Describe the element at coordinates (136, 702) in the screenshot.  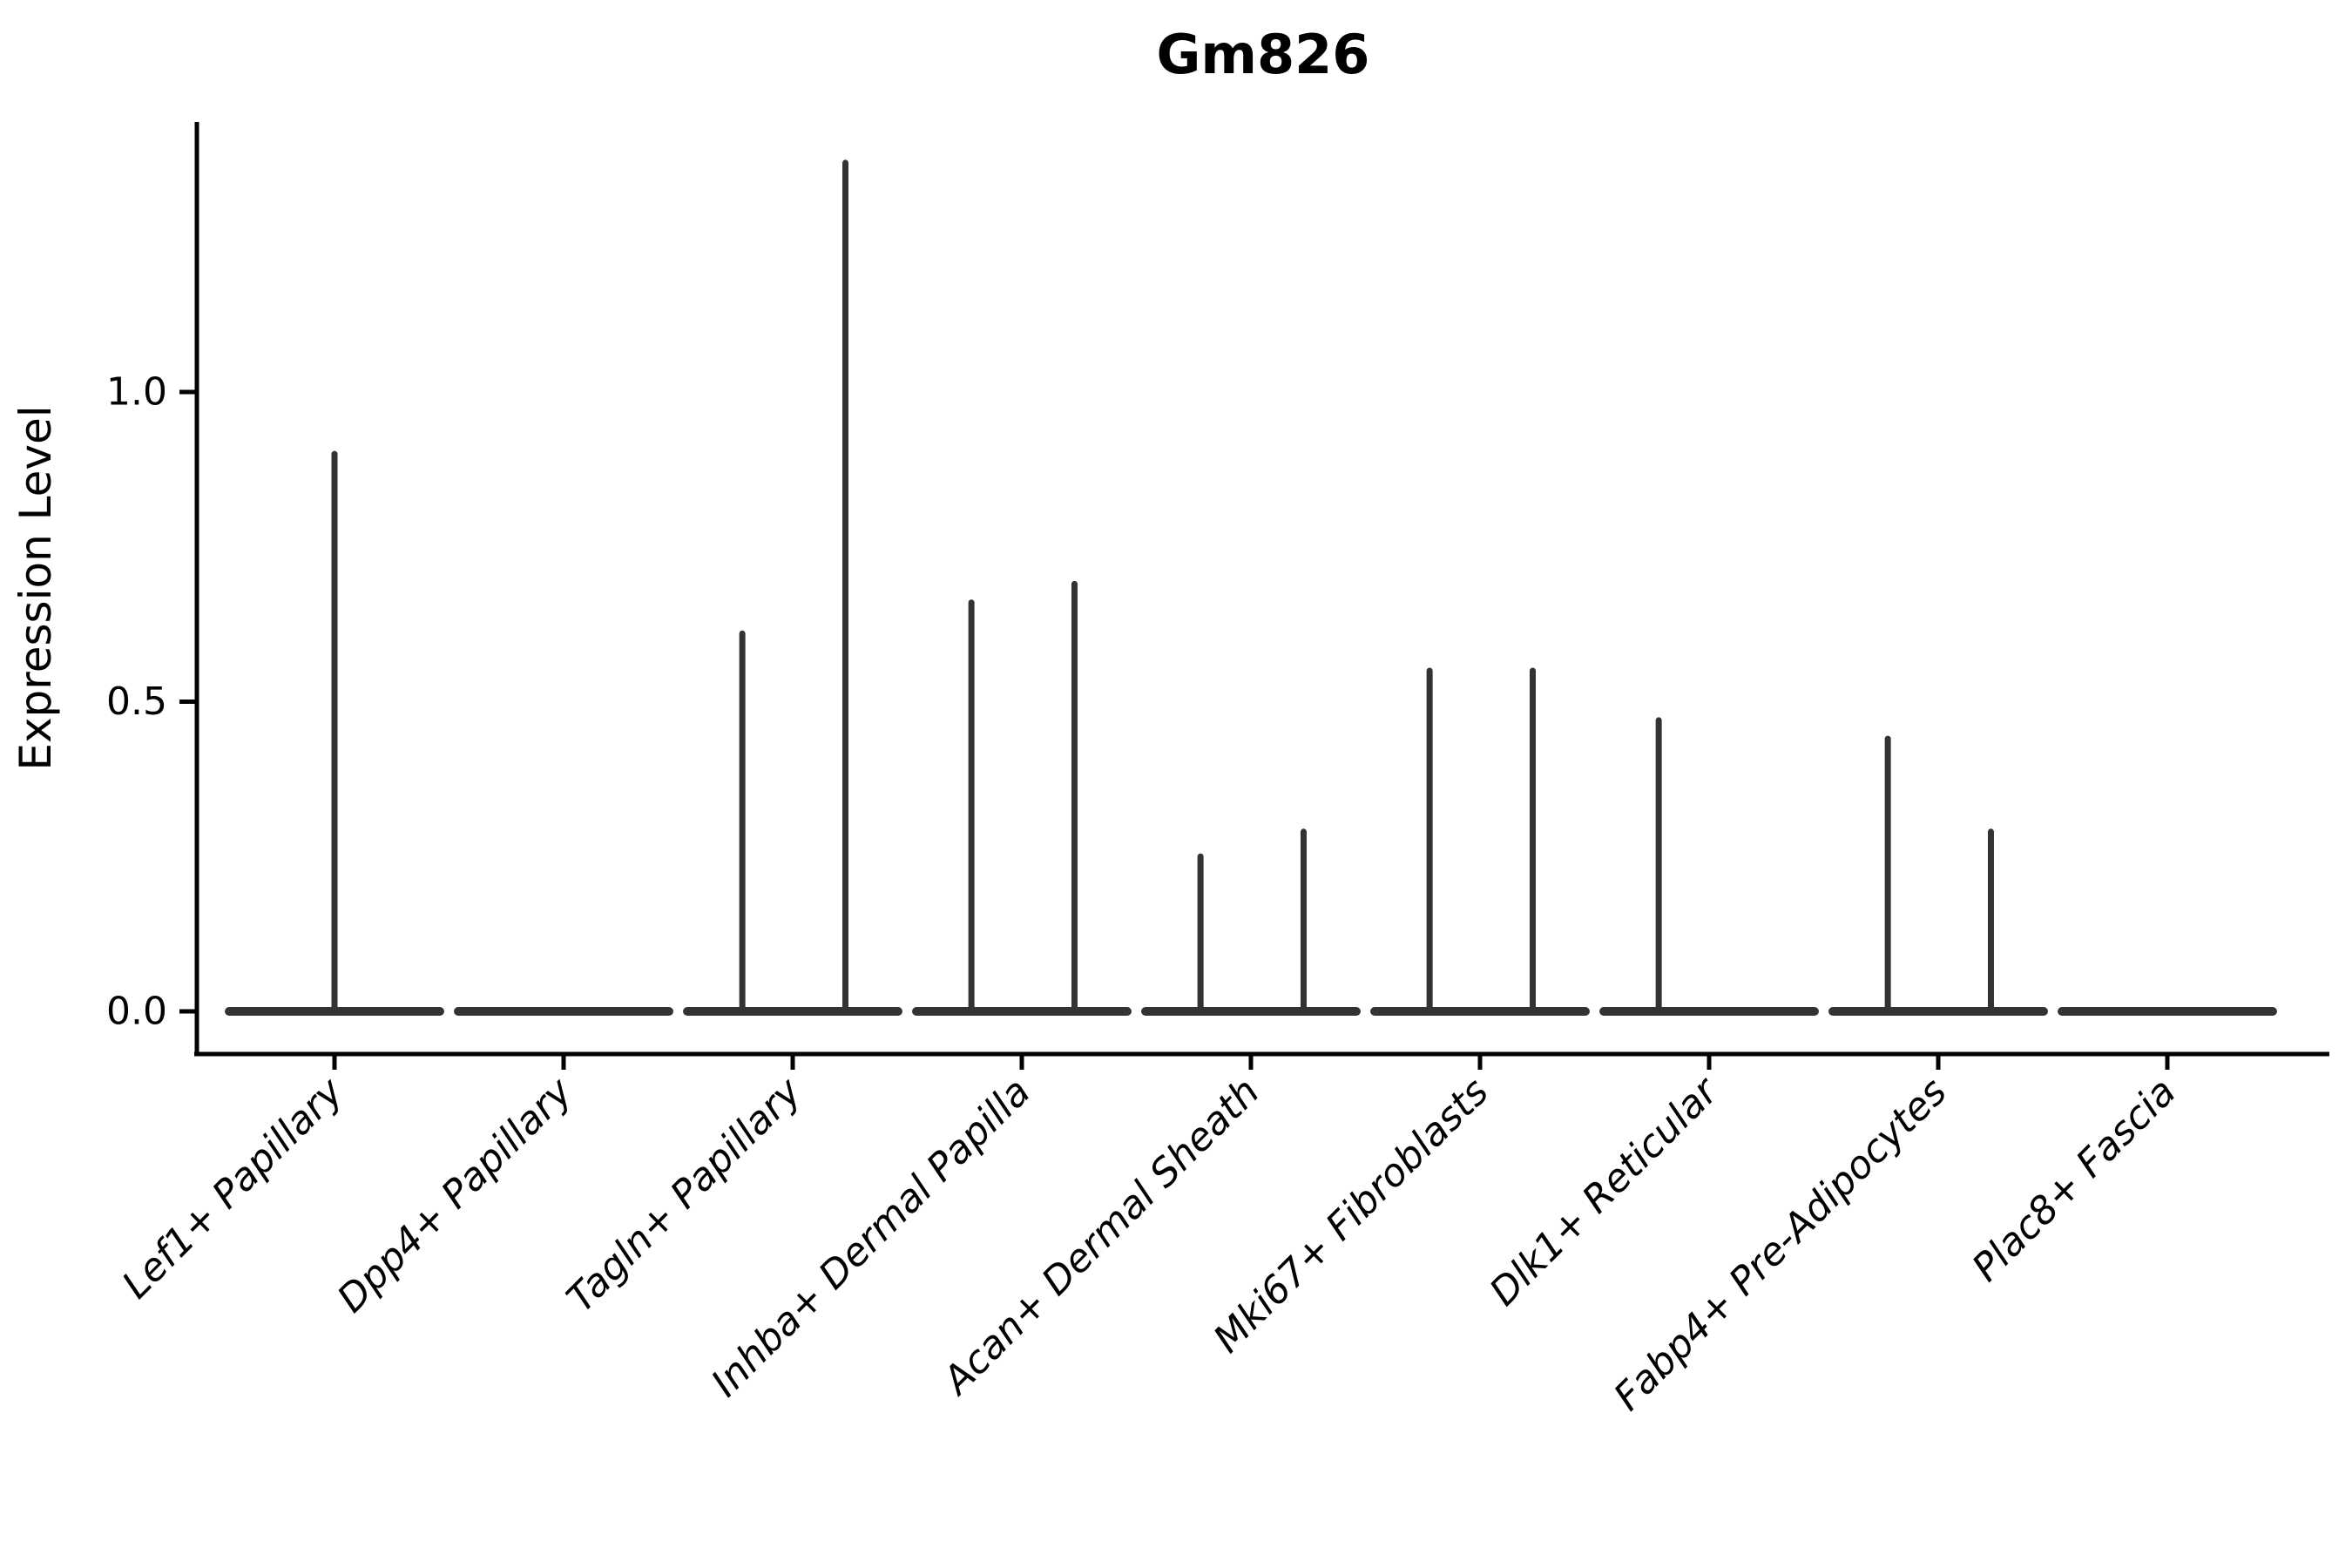
I see `y-tick-label: 0.5` at that location.